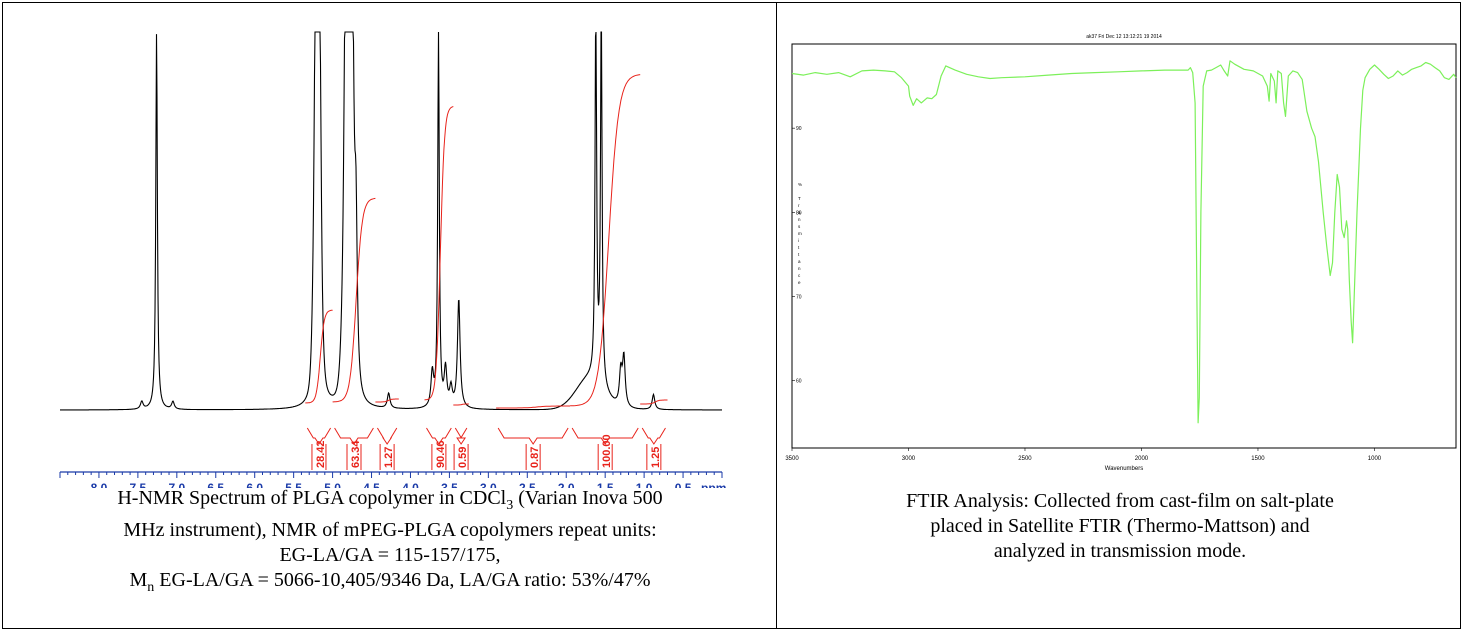 This screenshot has height=631, width=1465. Describe the element at coordinates (798, 240) in the screenshot. I see `ftir-y-axis-letter: i` at that location.